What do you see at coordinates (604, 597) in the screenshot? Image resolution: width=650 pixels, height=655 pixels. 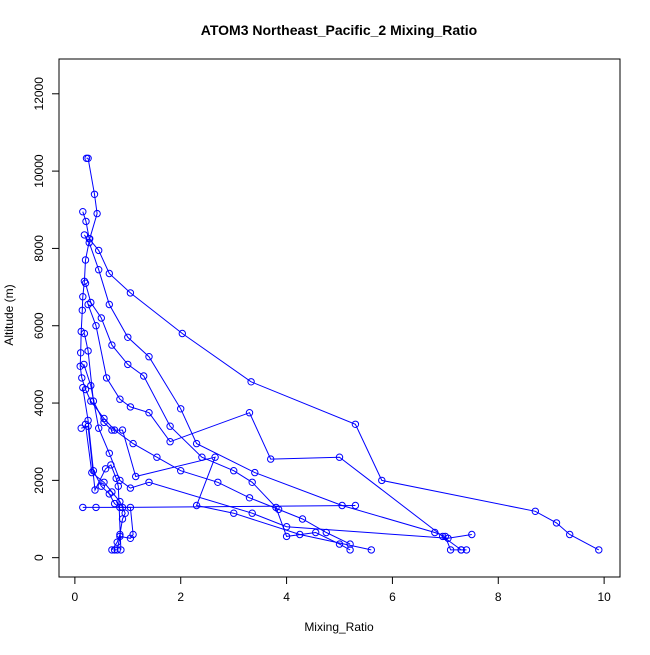 I see `x-tick-label: 10` at bounding box center [604, 597].